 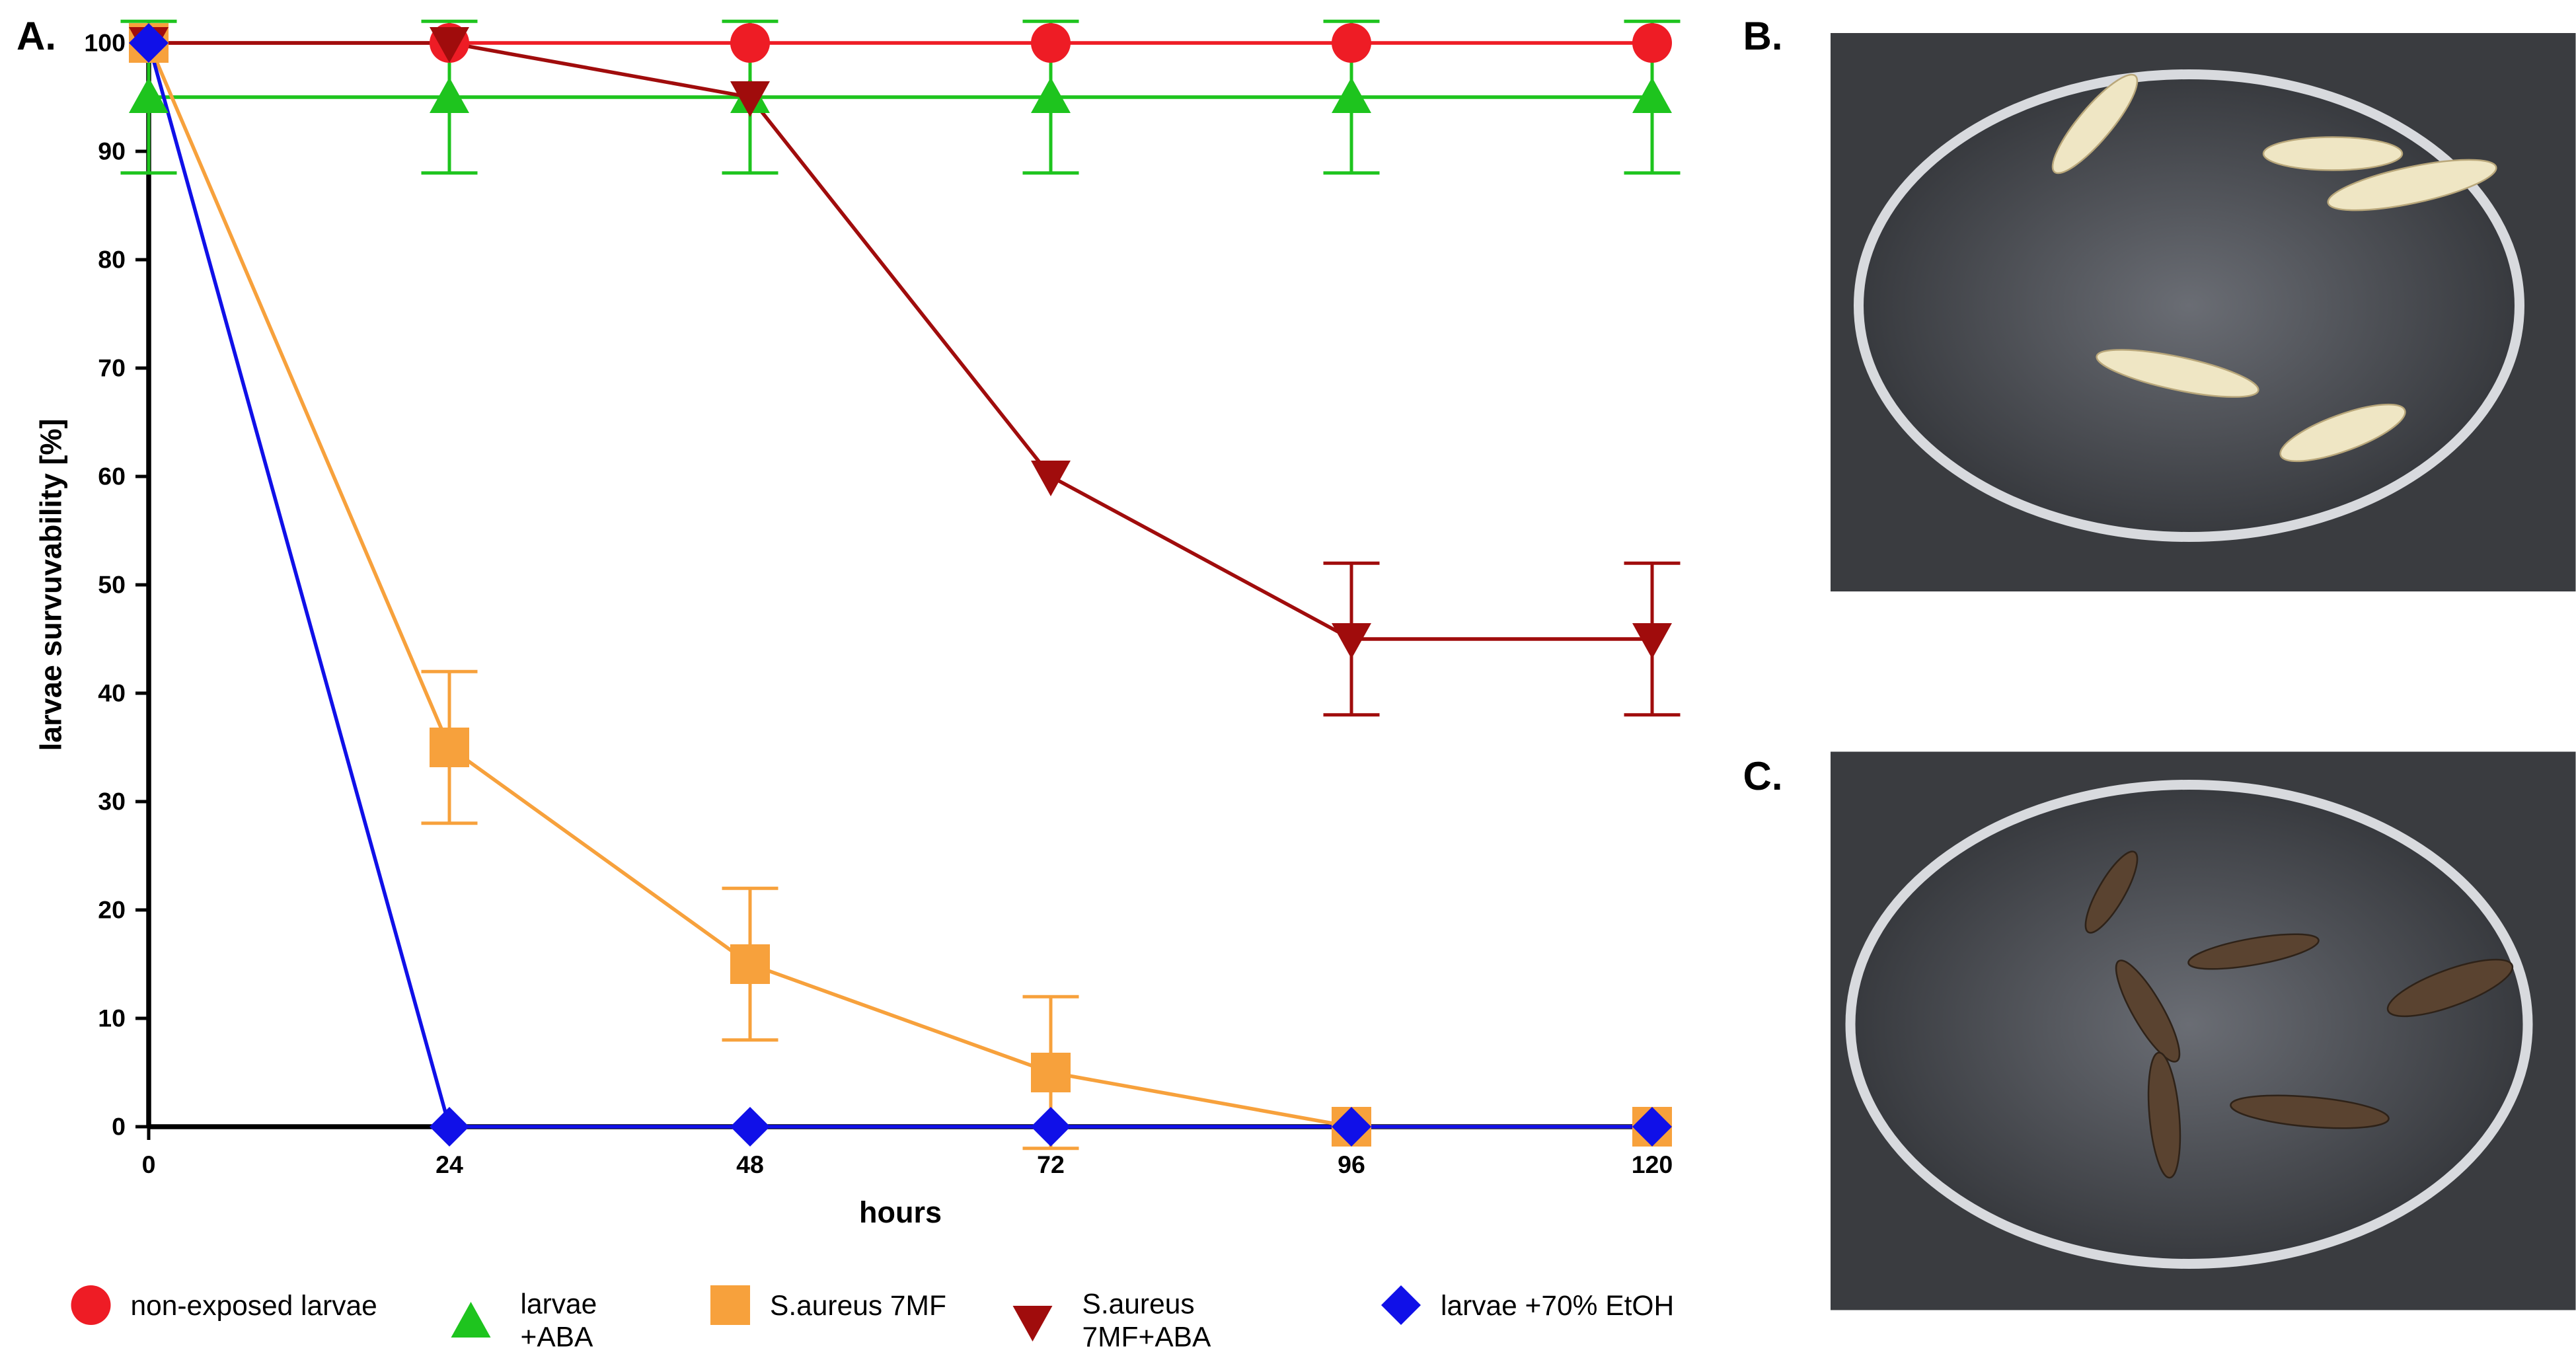 What do you see at coordinates (858, 1306) in the screenshot?
I see `legend-label: S.aureus 7MF` at bounding box center [858, 1306].